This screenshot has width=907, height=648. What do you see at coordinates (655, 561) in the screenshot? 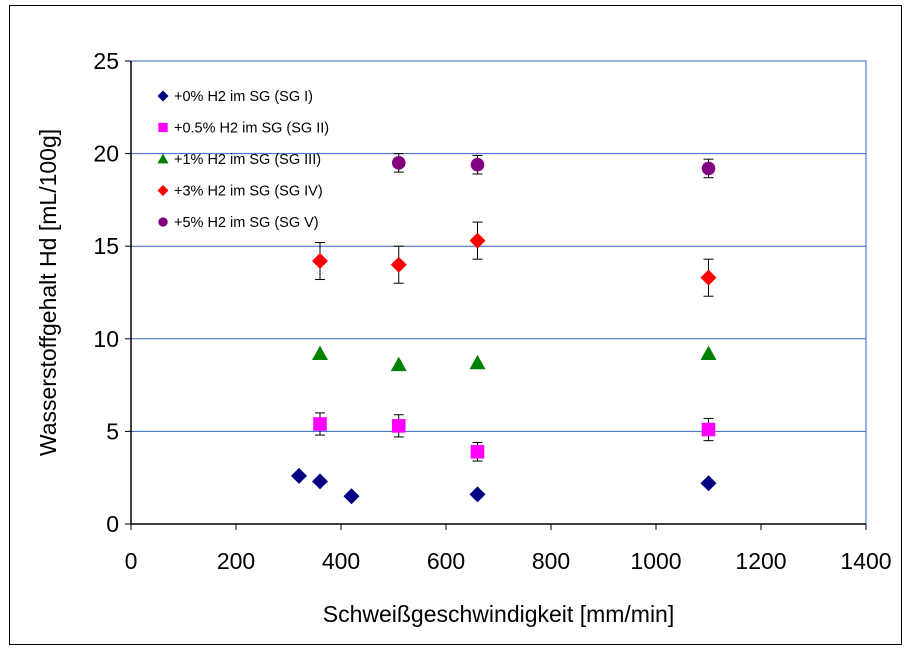
I see `x-tick-label: 1000` at bounding box center [655, 561].